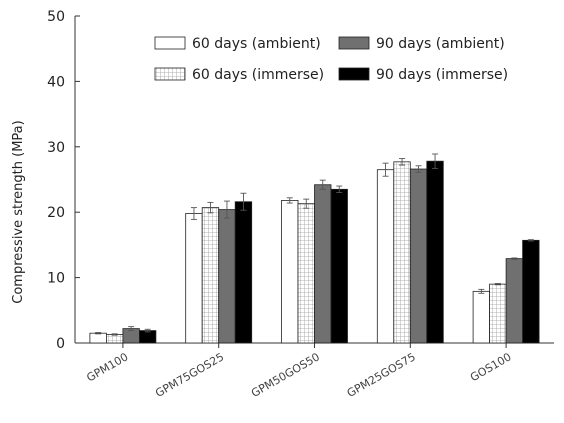 The image size is (564, 423). I want to click on y-tick-label: 30, so click(56, 148).